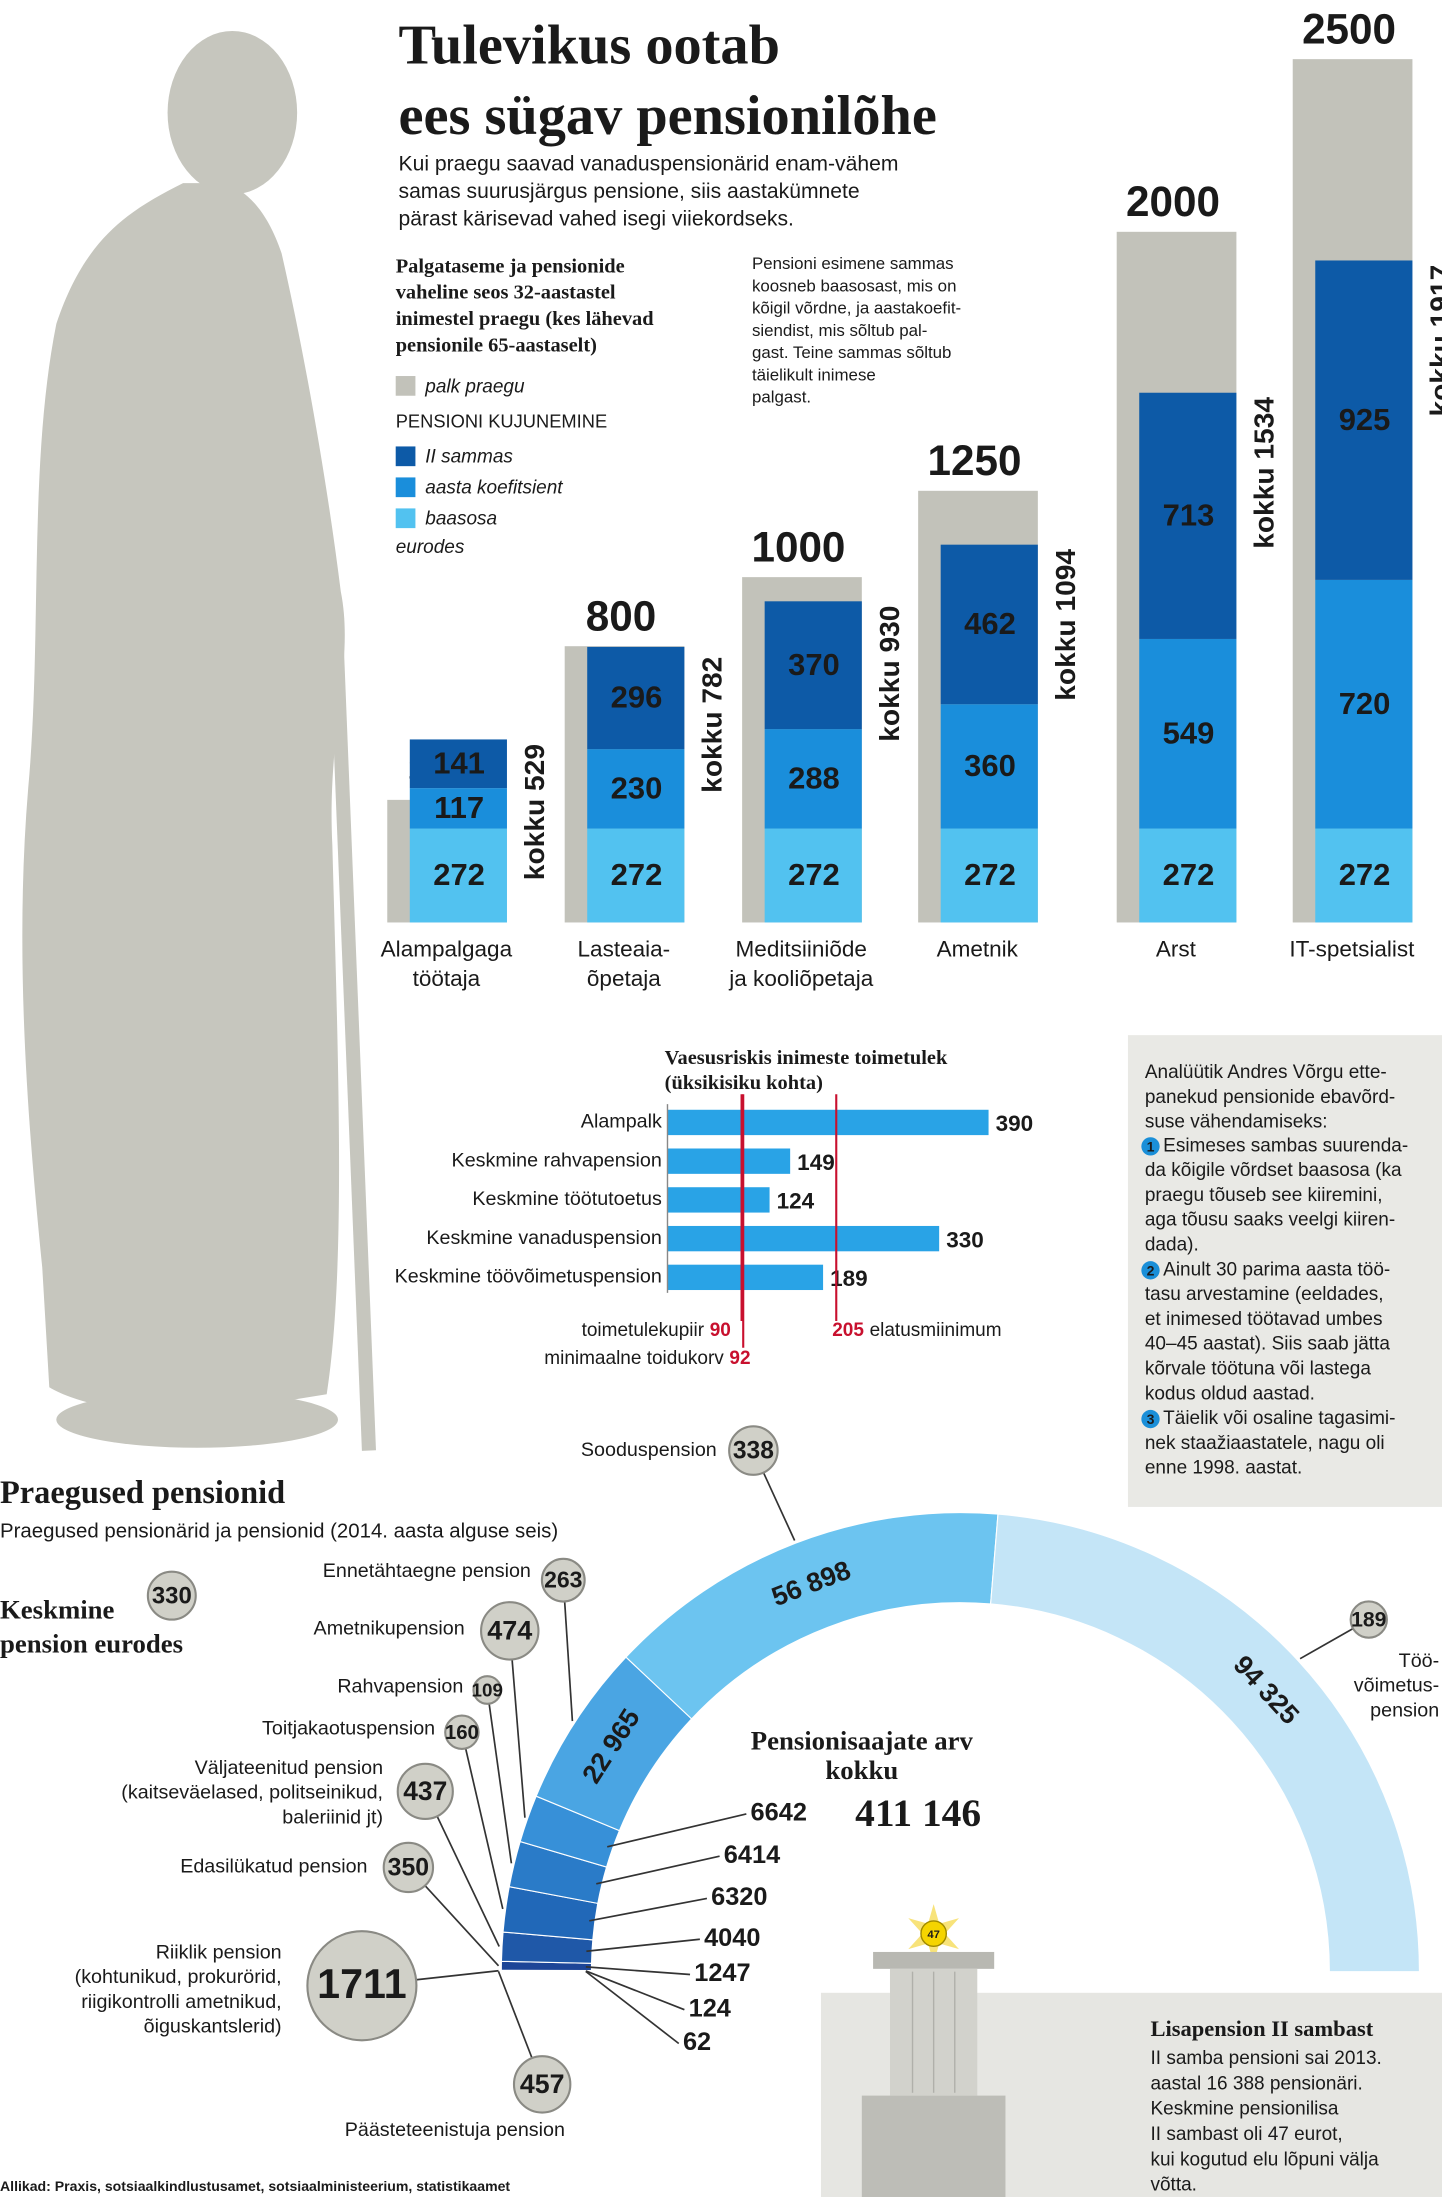  I want to click on segment-label: 549, so click(1189, 732).